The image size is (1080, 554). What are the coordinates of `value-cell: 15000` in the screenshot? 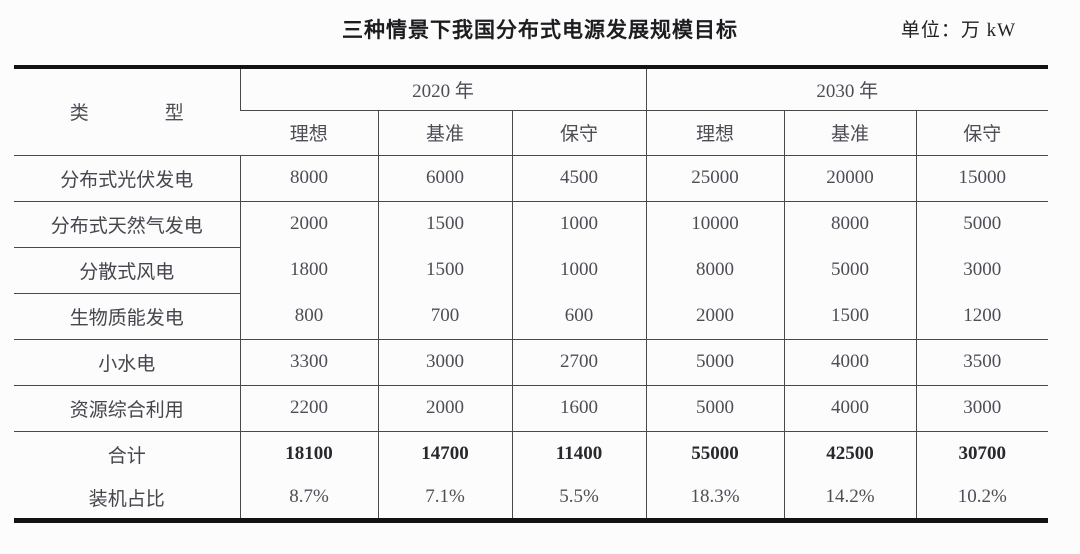 It's located at (982, 178).